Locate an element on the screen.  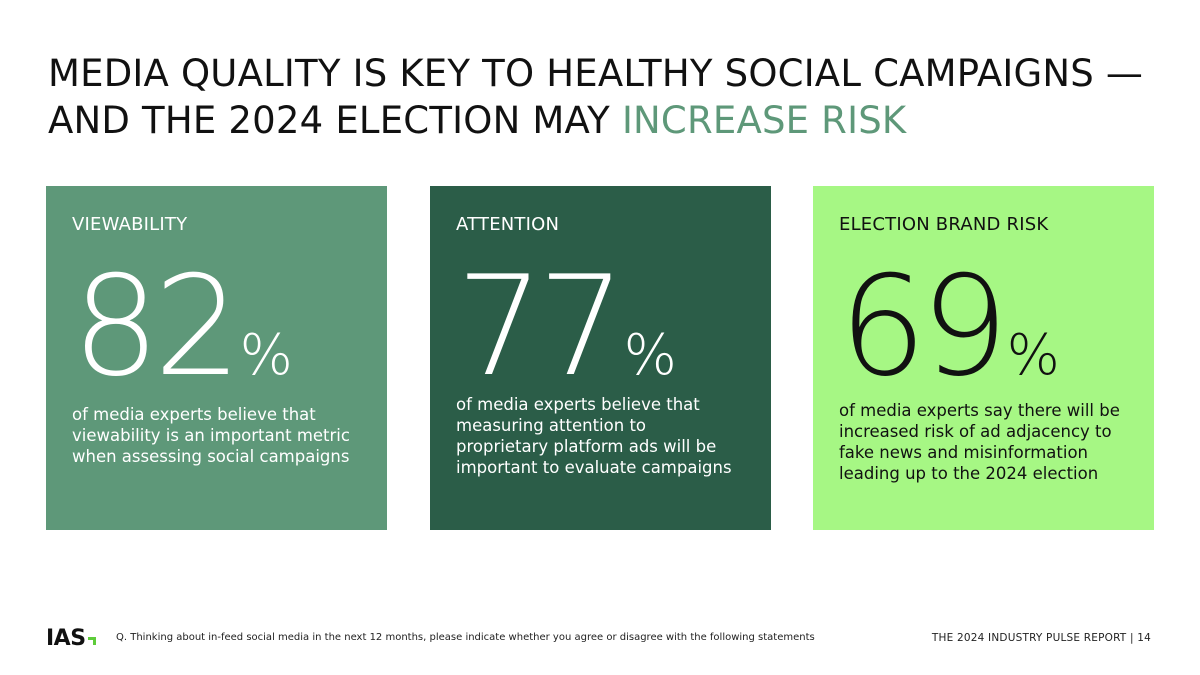
ias-logo: IAS is located at coordinates (71, 638).